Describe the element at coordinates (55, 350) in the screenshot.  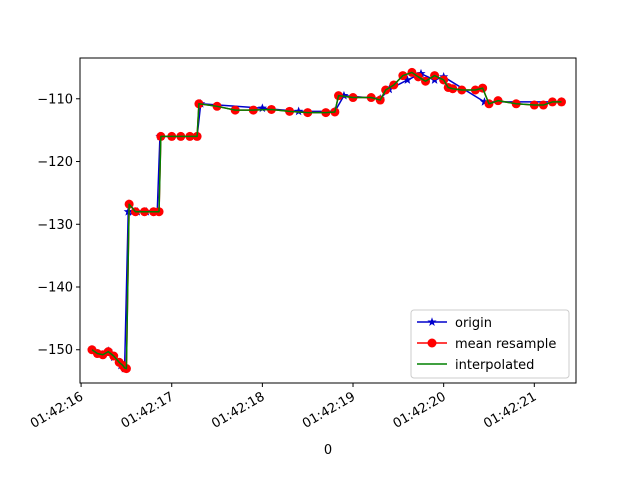
I see `y-tick-label-0: −150` at that location.